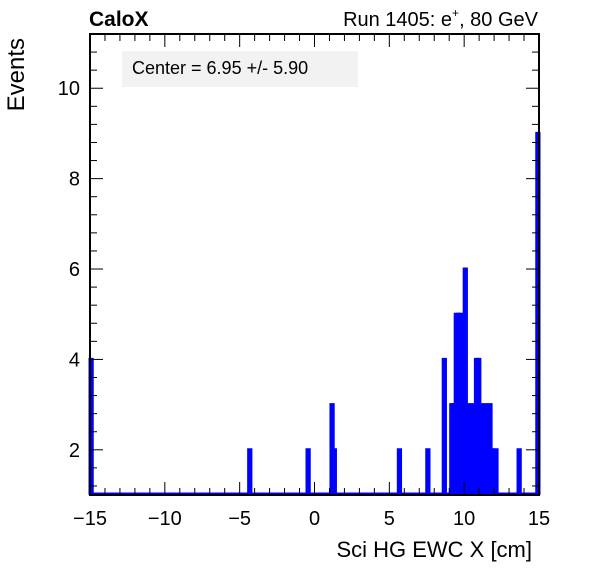 Image resolution: width=596 pixels, height=572 pixels. I want to click on x-tick-label: 0, so click(314, 519).